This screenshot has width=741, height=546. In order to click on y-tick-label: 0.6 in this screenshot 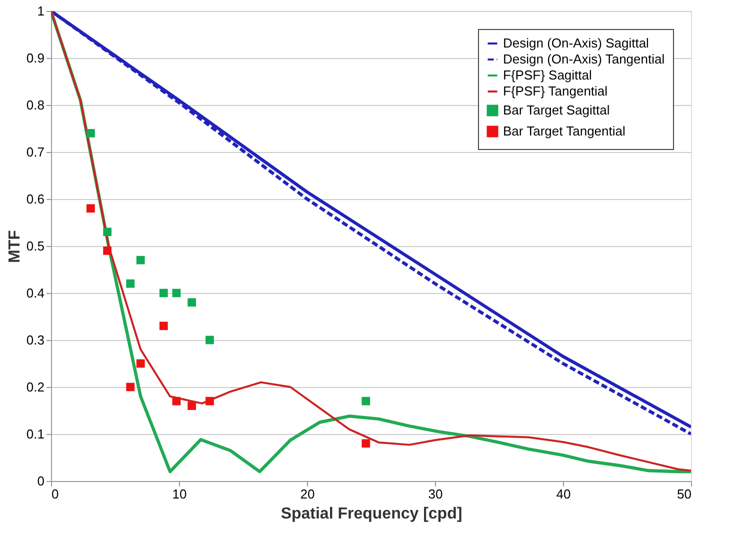, I will do `click(35, 199)`.